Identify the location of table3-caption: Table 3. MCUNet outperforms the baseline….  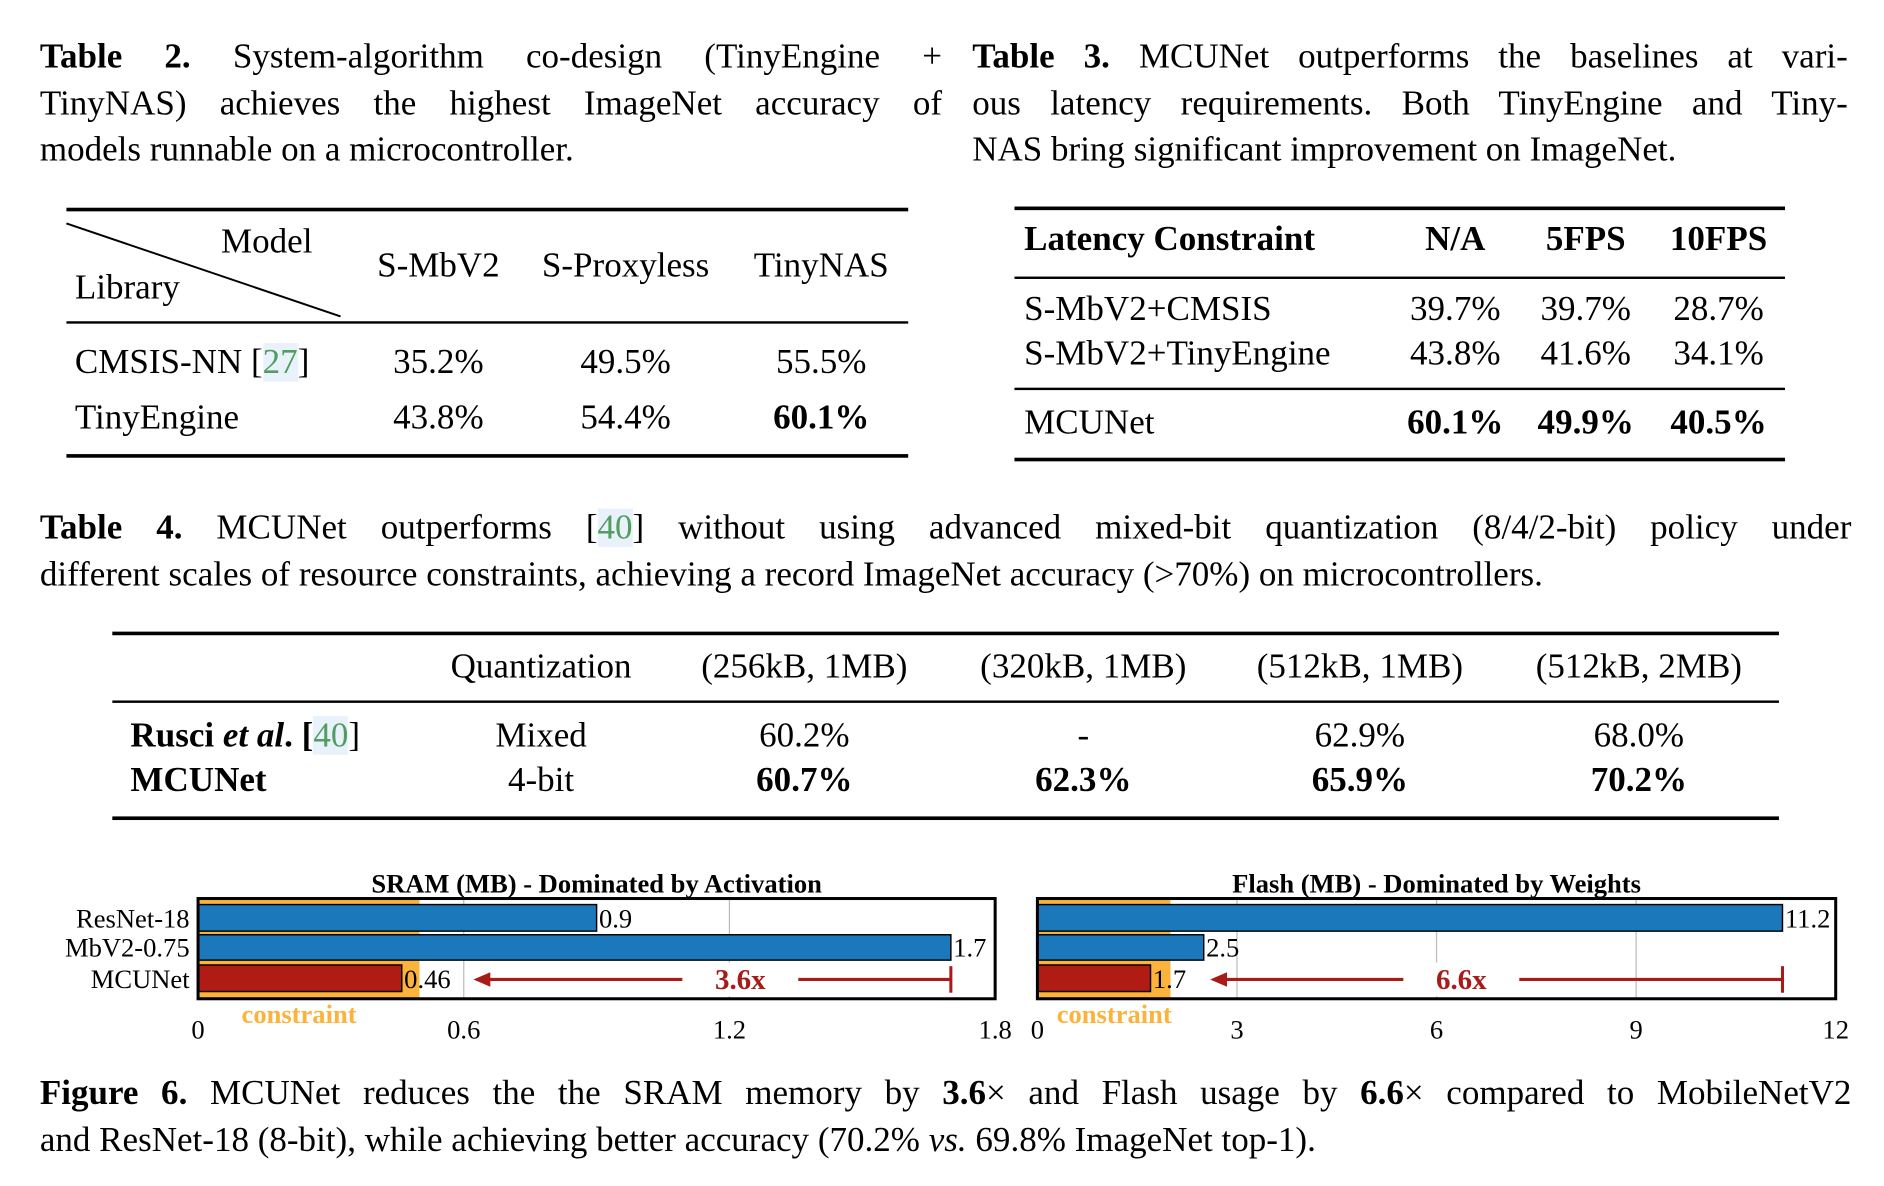
(1410, 103).